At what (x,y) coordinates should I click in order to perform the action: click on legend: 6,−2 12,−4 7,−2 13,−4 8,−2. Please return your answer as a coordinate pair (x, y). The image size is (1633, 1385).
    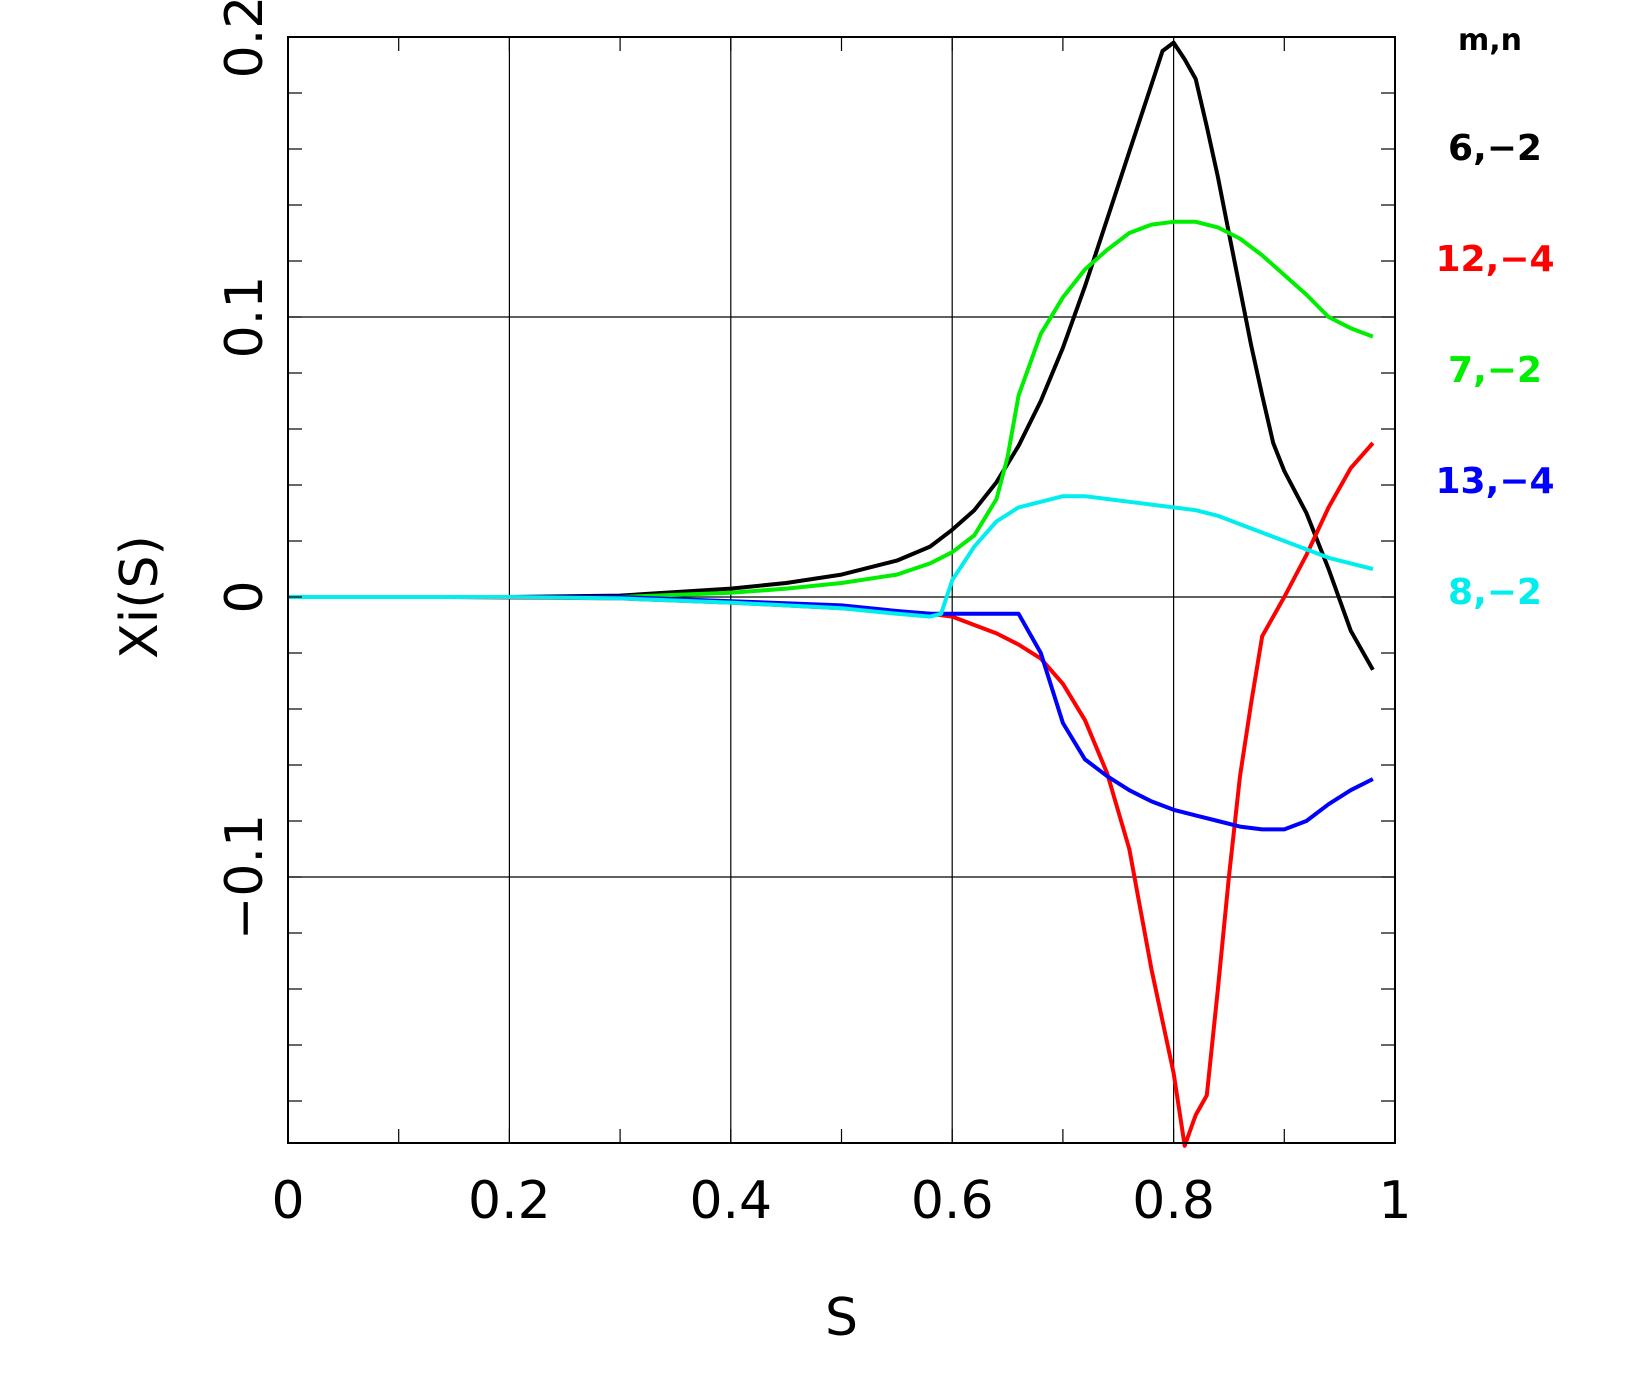
    Looking at the image, I should click on (1495, 370).